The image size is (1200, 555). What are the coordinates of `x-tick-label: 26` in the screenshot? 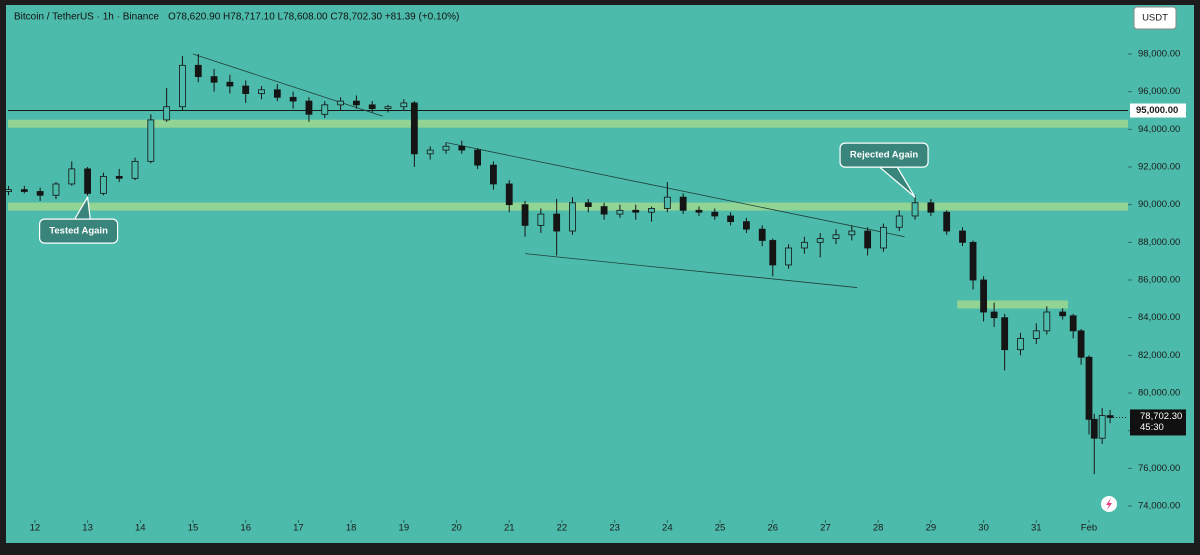 It's located at (772, 528).